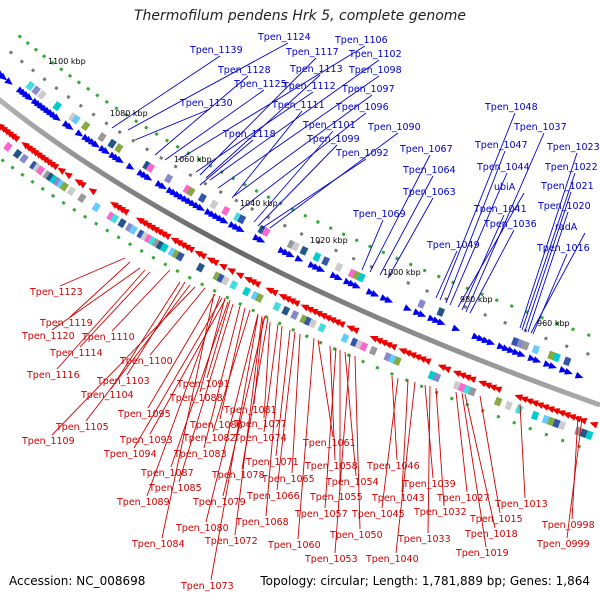 The image size is (600, 600). What do you see at coordinates (321, 514) in the screenshot?
I see `reverse-gene-label: Tpen_1057` at bounding box center [321, 514].